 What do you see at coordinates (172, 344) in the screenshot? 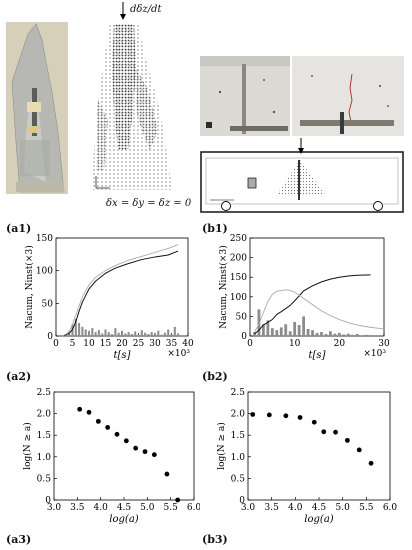
I see `x-tick-label: 35` at bounding box center [172, 344].